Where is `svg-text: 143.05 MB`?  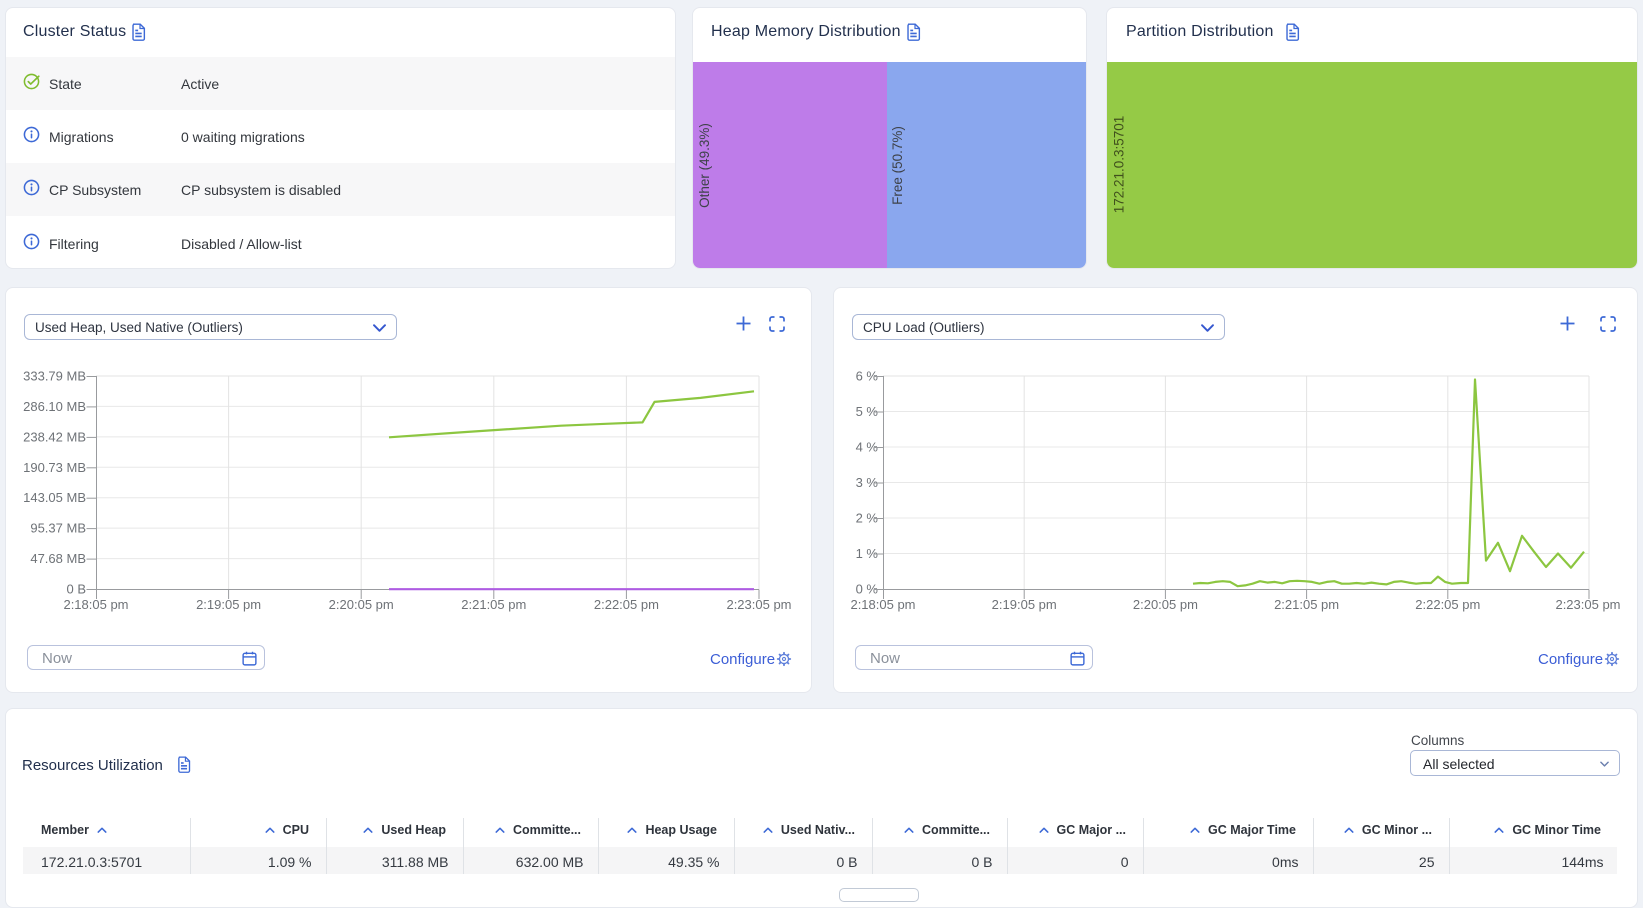
svg-text: 143.05 MB is located at coordinates (54, 497).